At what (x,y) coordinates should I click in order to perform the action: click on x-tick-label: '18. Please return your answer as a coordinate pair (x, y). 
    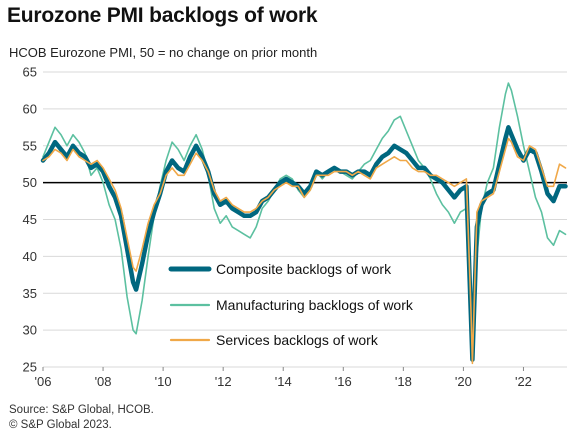
    Looking at the image, I should click on (403, 381).